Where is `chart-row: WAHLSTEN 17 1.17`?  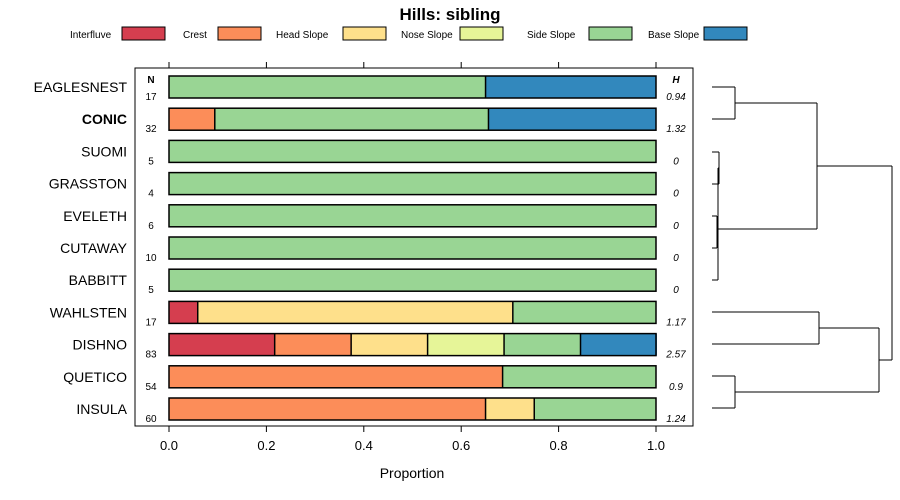 chart-row: WAHLSTEN 17 1.17 is located at coordinates (368, 314).